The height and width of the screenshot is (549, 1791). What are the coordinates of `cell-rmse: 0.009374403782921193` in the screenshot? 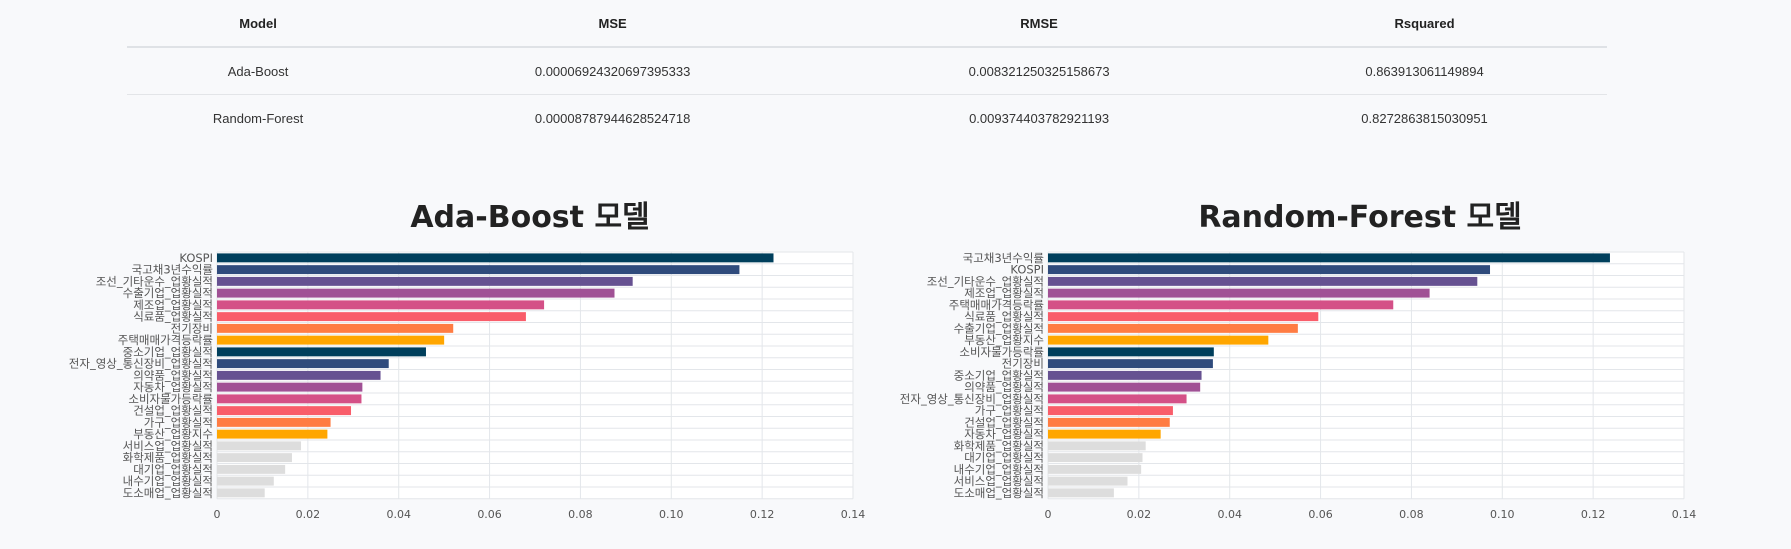 It's located at (1039, 118).